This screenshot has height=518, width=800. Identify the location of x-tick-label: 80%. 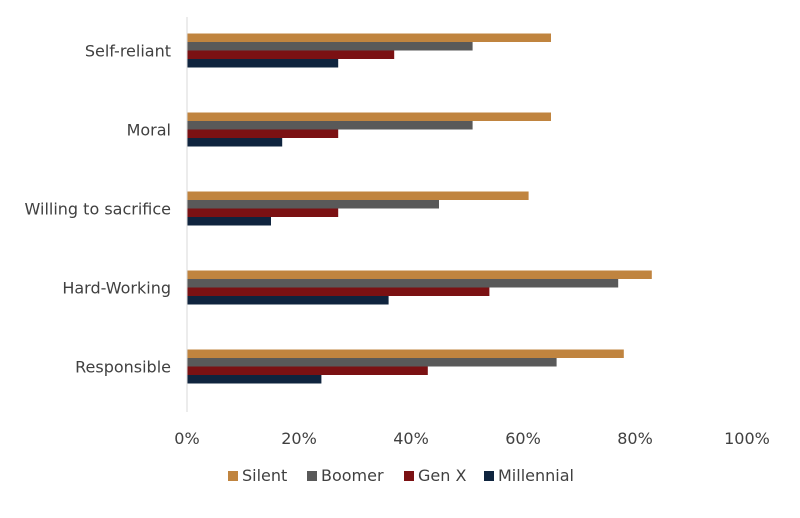
(635, 438).